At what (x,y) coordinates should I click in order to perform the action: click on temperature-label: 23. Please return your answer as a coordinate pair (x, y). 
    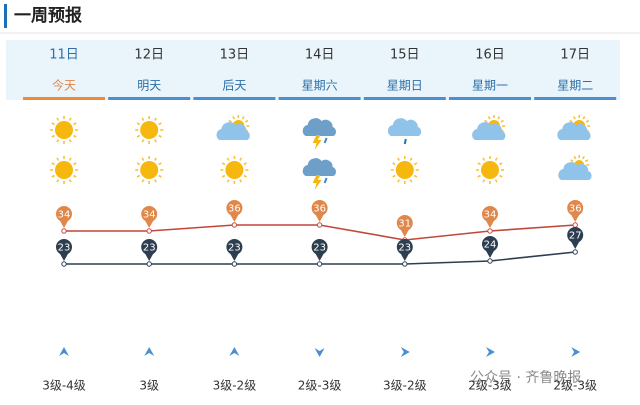
    Looking at the image, I should click on (64, 248).